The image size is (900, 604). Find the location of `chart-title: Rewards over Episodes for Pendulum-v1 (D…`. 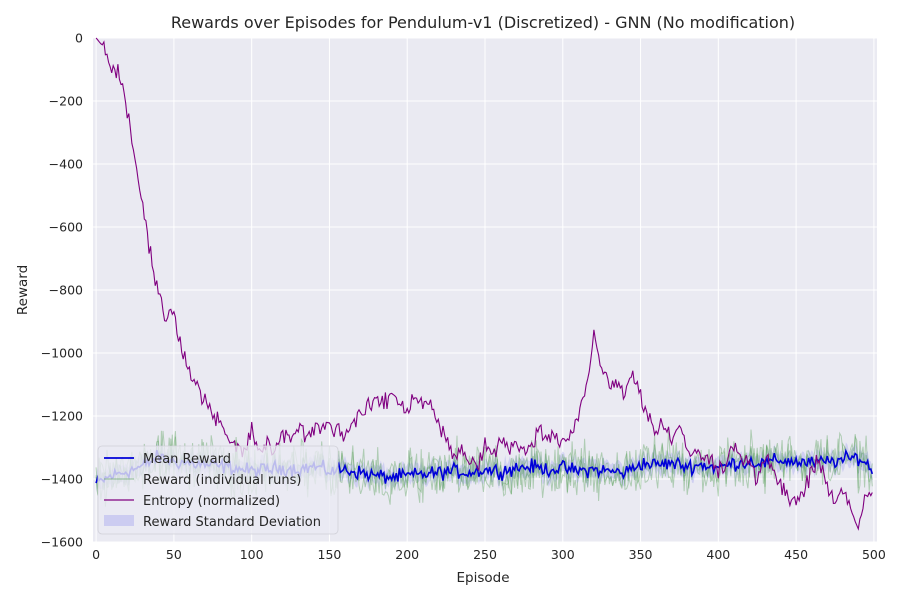

chart-title: Rewards over Episodes for Pendulum-v1 (D… is located at coordinates (483, 22).